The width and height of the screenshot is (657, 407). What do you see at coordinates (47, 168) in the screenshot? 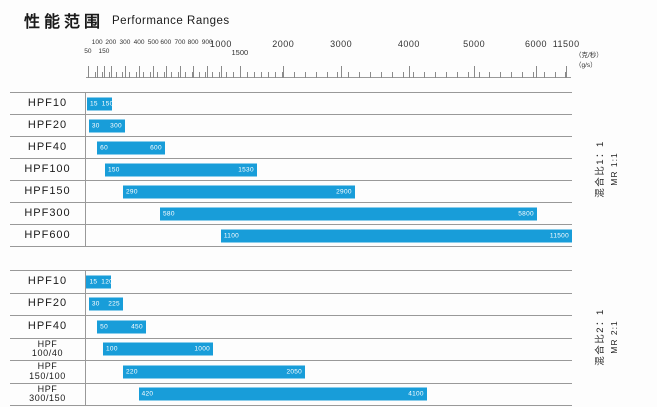
I see `model-label: HPF100` at bounding box center [47, 168].